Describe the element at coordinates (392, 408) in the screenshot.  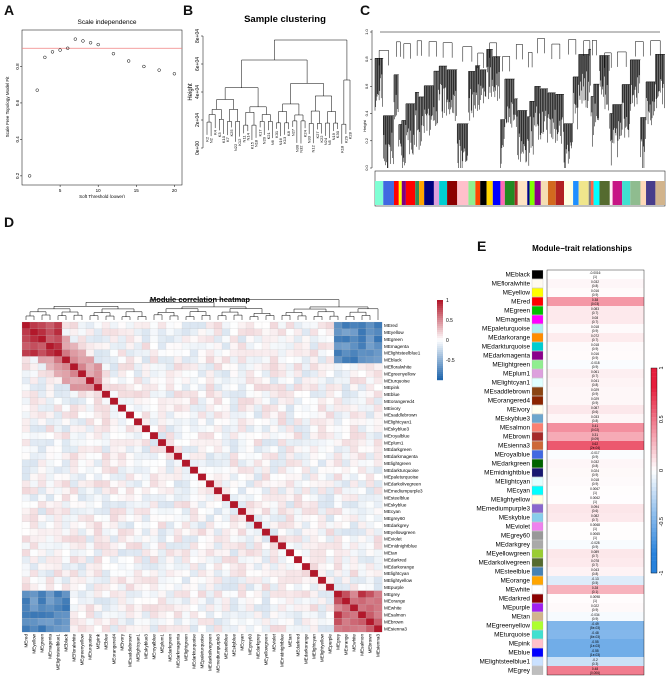
I see `row-label: MEivory` at that location.